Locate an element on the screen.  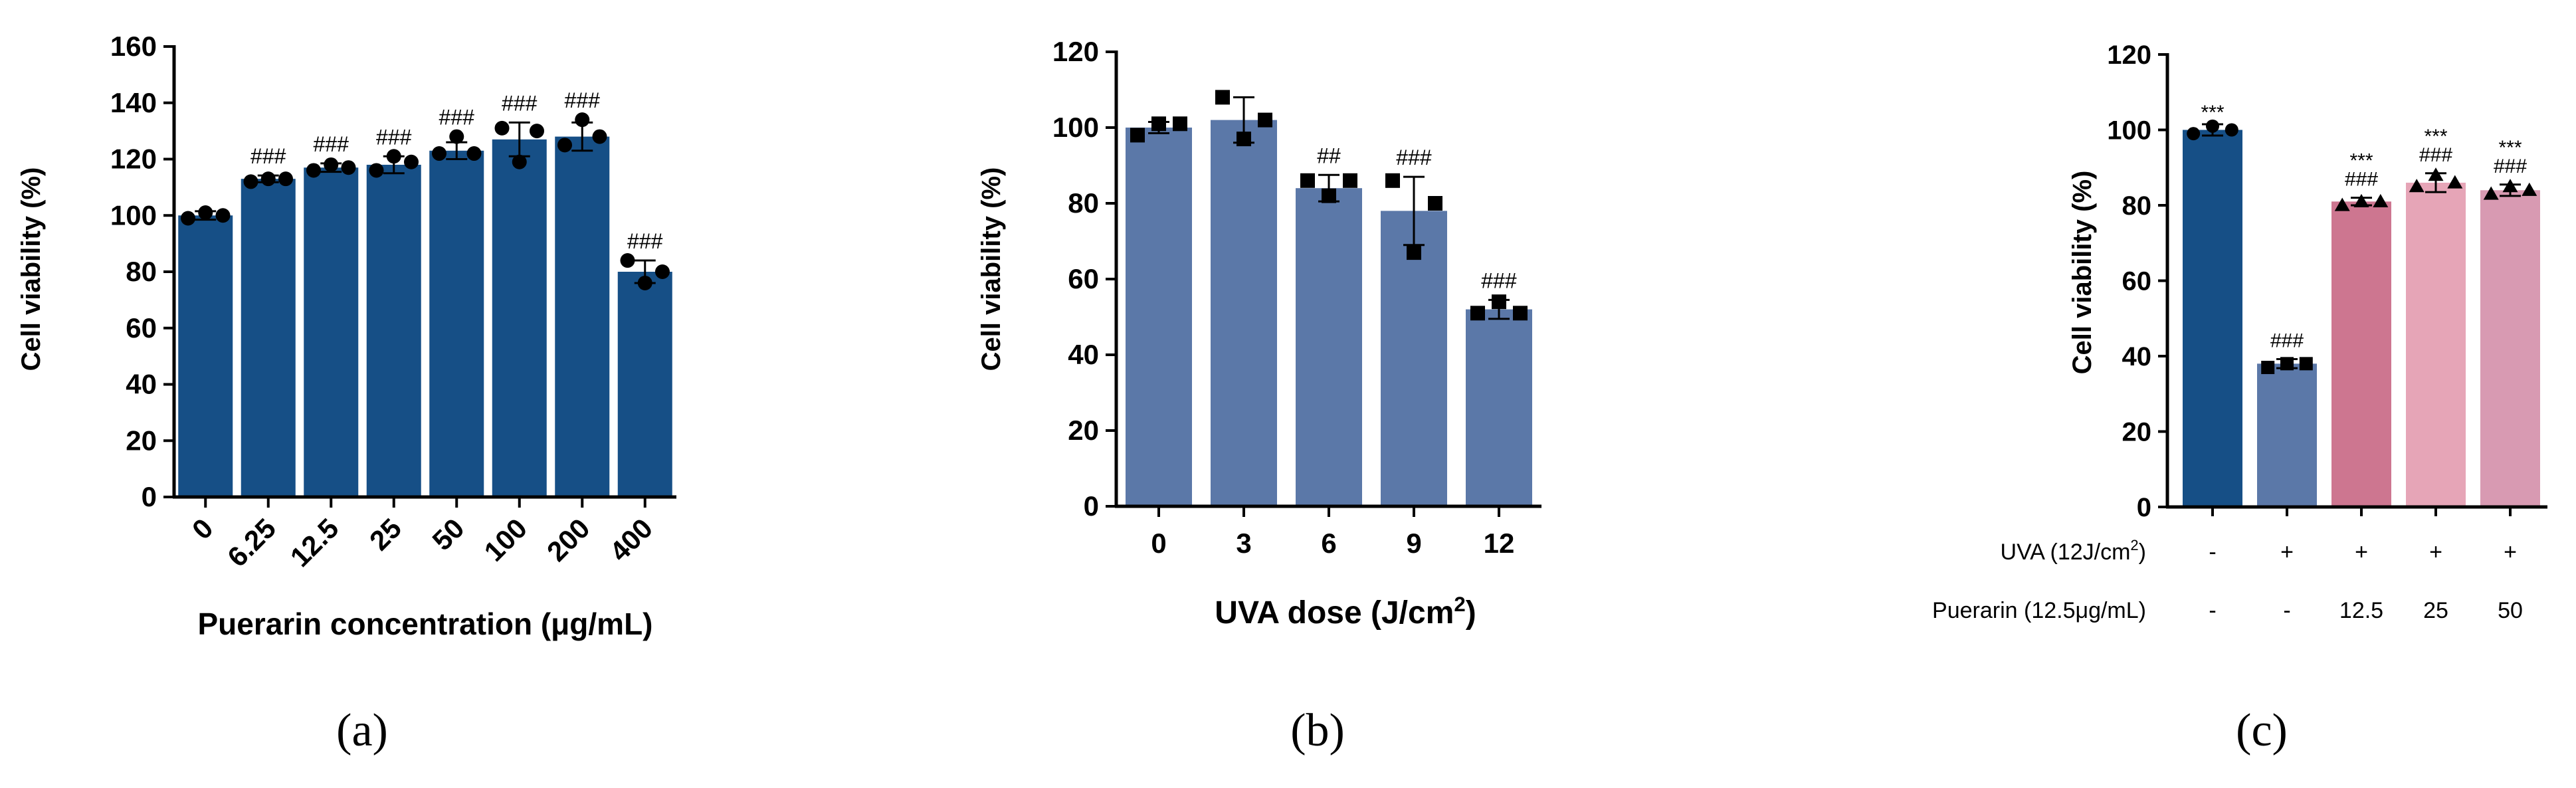
row-value: 12.5 is located at coordinates (2361, 610).